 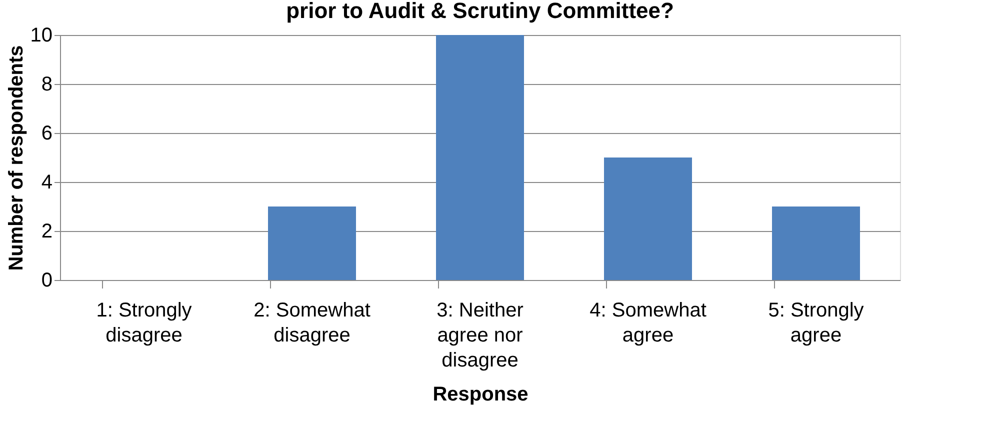 What do you see at coordinates (144, 323) in the screenshot?
I see `x-tick-label: 1: Strongly disagree` at bounding box center [144, 323].